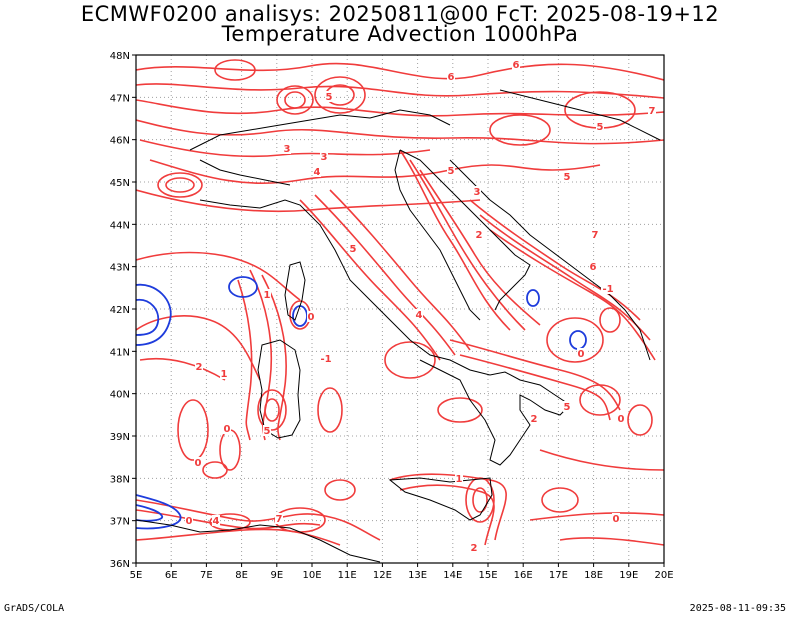 This screenshot has height=618, width=800. What do you see at coordinates (120, 564) in the screenshot?
I see `lat-tick-label: 36N` at bounding box center [120, 564].